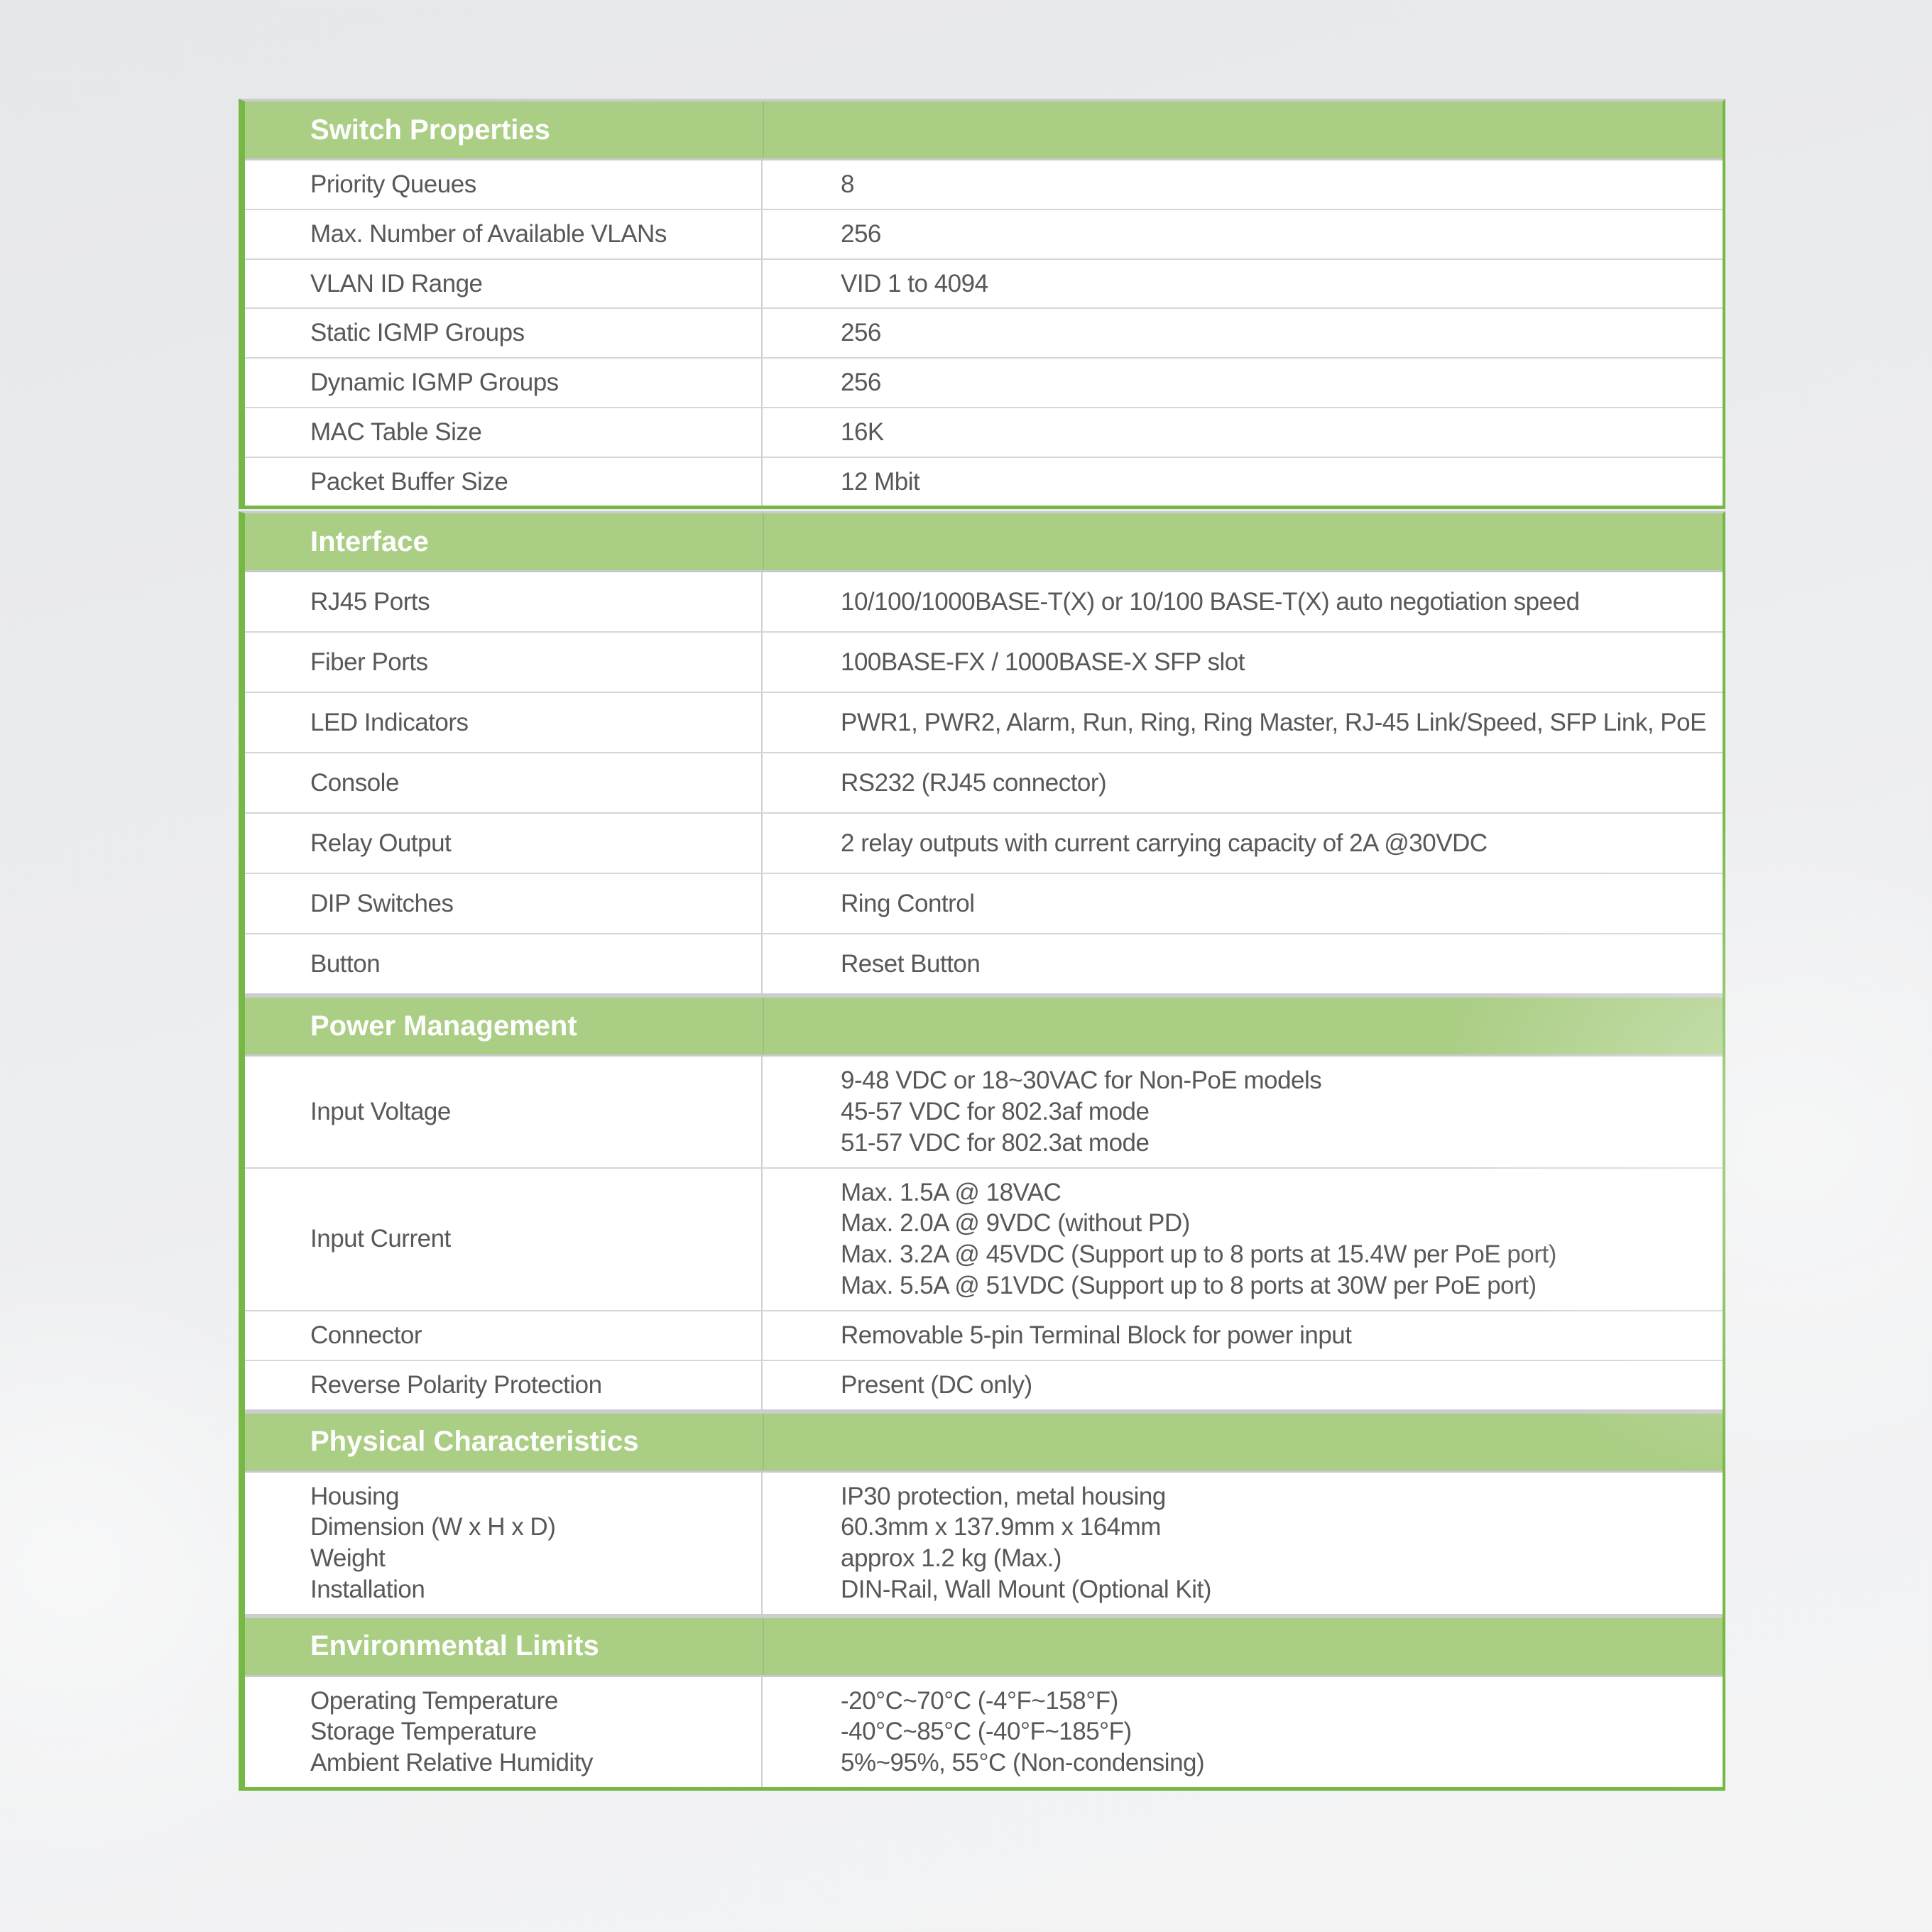  Describe the element at coordinates (396, 283) in the screenshot. I see `row-label-line: VLAN ID Range` at that location.